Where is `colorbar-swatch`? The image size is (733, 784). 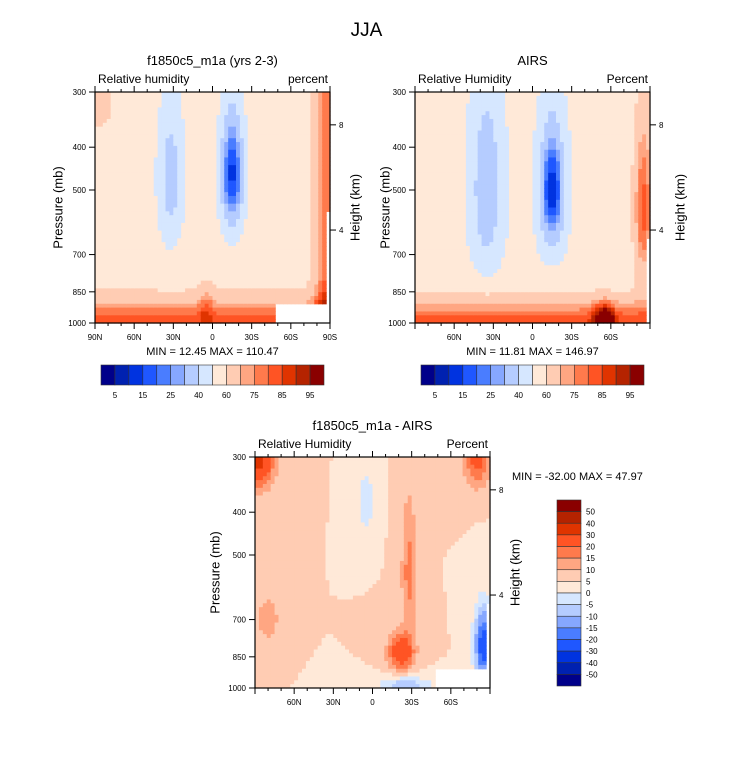
colorbar-swatch is located at coordinates (247, 375).